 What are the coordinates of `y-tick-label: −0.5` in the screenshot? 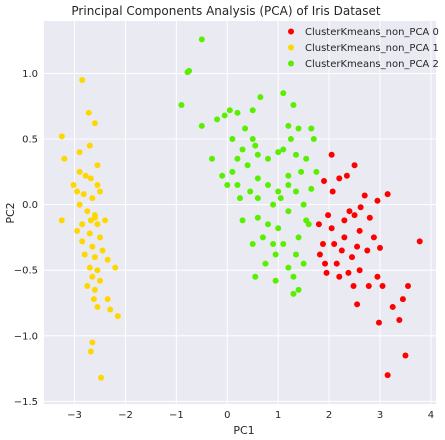 It's located at (26, 271).